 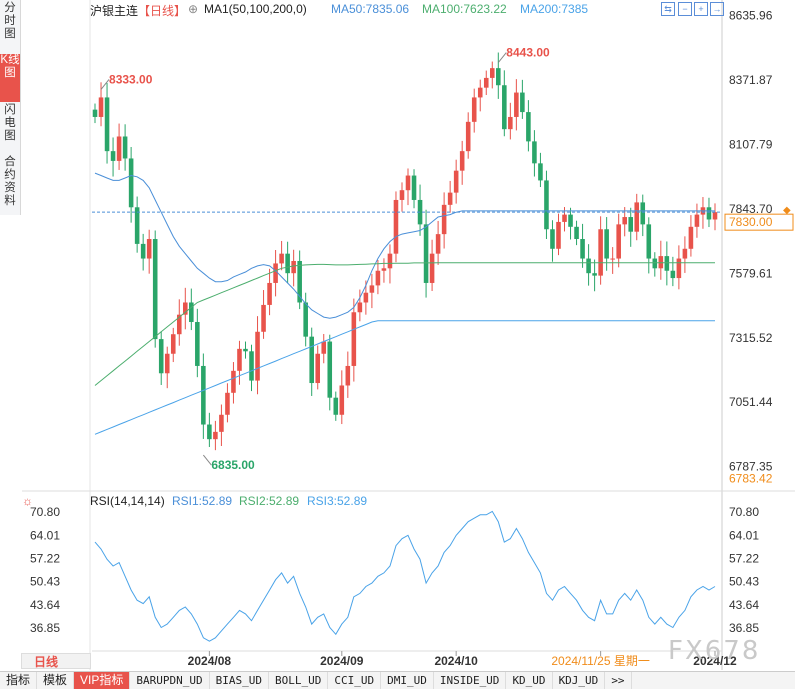 What do you see at coordinates (668, 9) in the screenshot?
I see `swap-icon: ⇆` at bounding box center [668, 9].